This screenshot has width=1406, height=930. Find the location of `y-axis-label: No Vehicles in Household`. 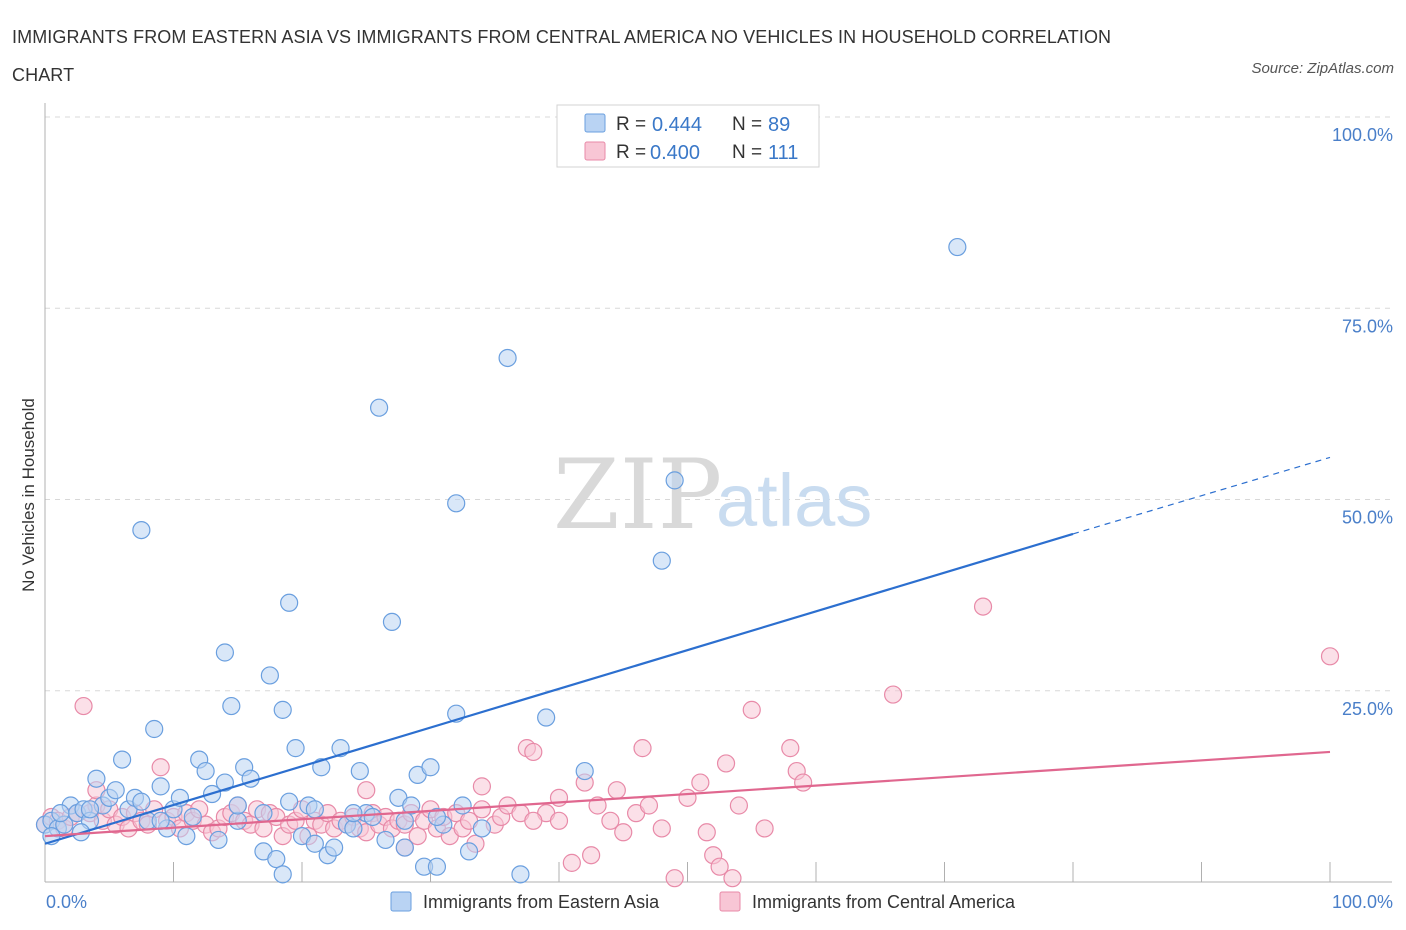

y-axis-label: No Vehicles in Household is located at coordinates (28, 495).